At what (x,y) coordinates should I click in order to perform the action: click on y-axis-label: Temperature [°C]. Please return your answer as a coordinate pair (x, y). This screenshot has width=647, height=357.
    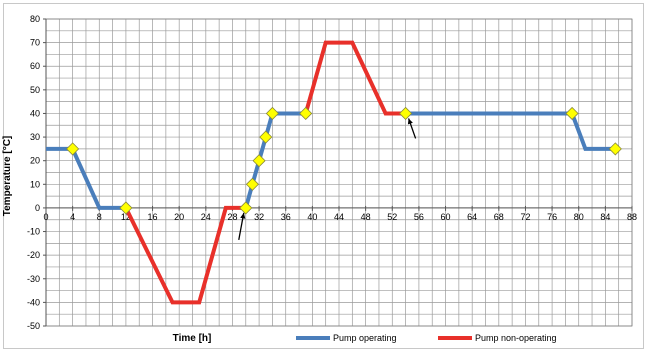
    Looking at the image, I should click on (7, 176).